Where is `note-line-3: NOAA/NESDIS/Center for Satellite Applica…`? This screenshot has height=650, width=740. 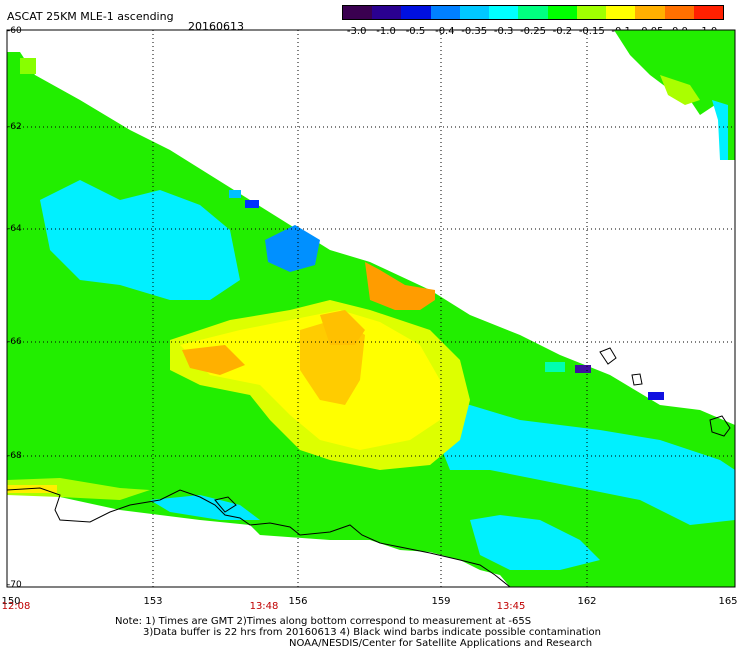
note-line-3: NOAA/NESDIS/Center for Satellite Applica… is located at coordinates (441, 643).